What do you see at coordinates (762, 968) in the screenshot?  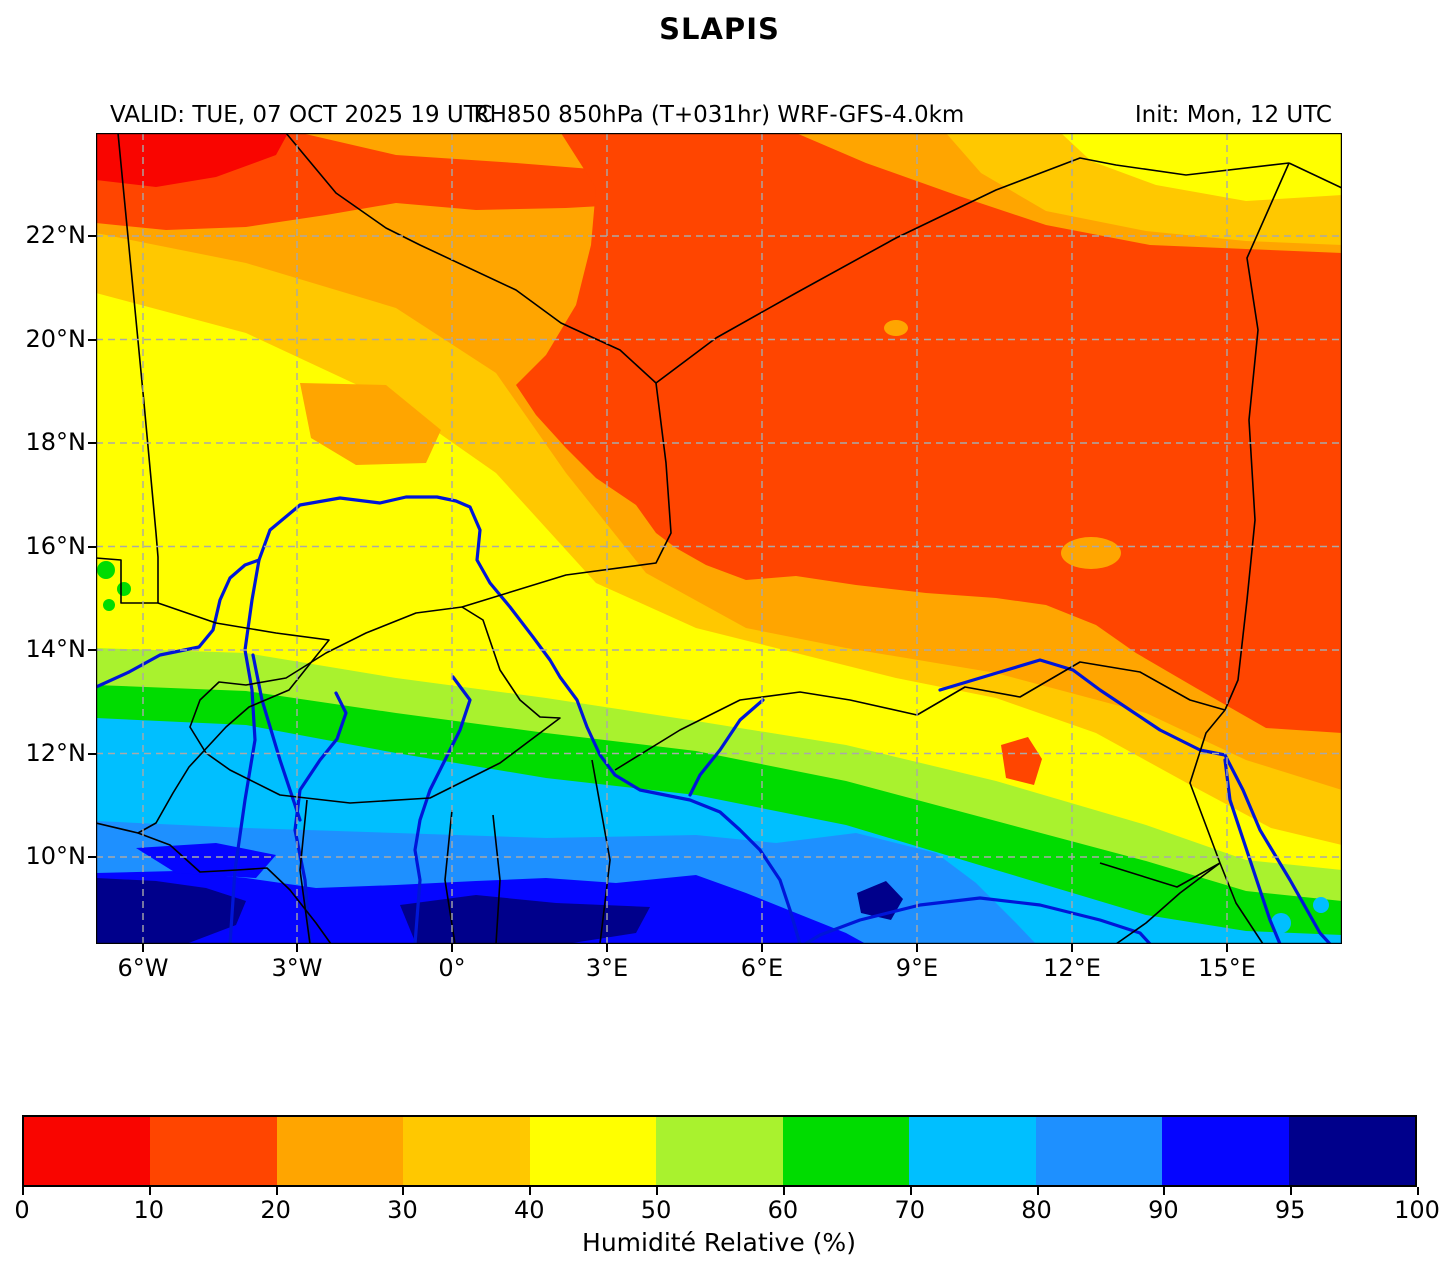 I see `x-tick-label: 6°E` at bounding box center [762, 968].